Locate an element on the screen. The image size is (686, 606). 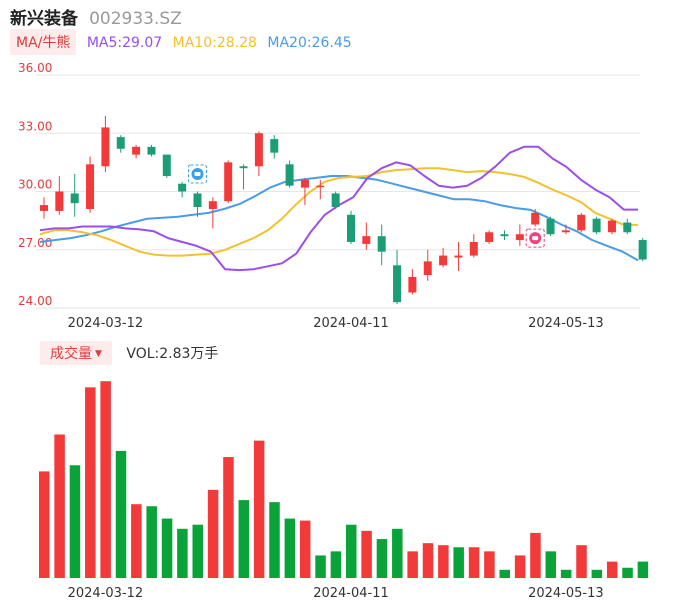
stock-name: 新兴装备 is located at coordinates (44, 19).